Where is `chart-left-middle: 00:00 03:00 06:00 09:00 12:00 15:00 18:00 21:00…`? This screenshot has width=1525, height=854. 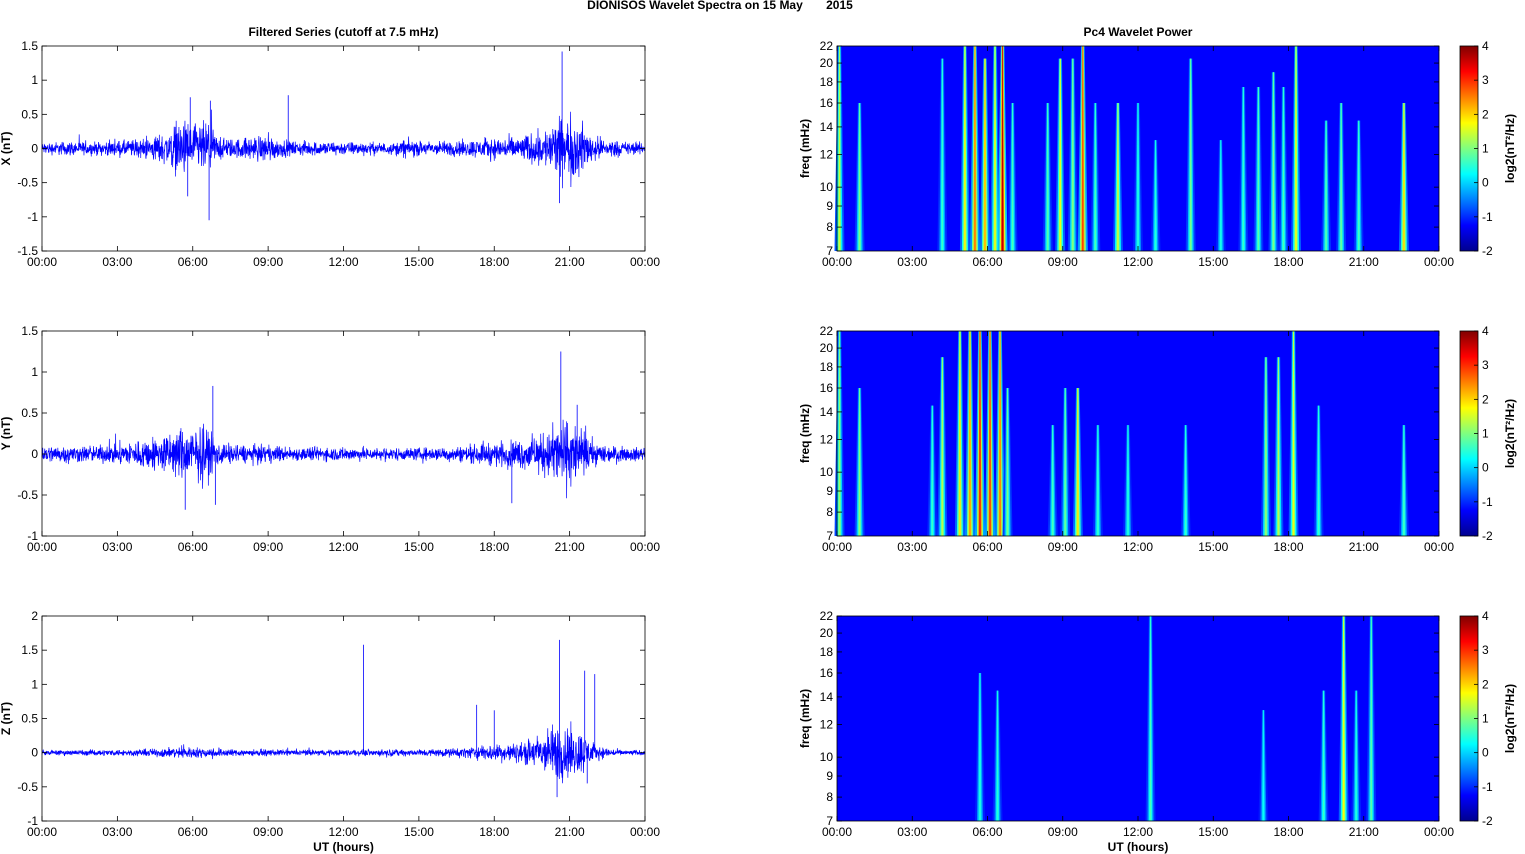
chart-left-middle: 00:00 03:00 06:00 09:00 12:00 15:00 18:00 21:00… is located at coordinates (330, 439).